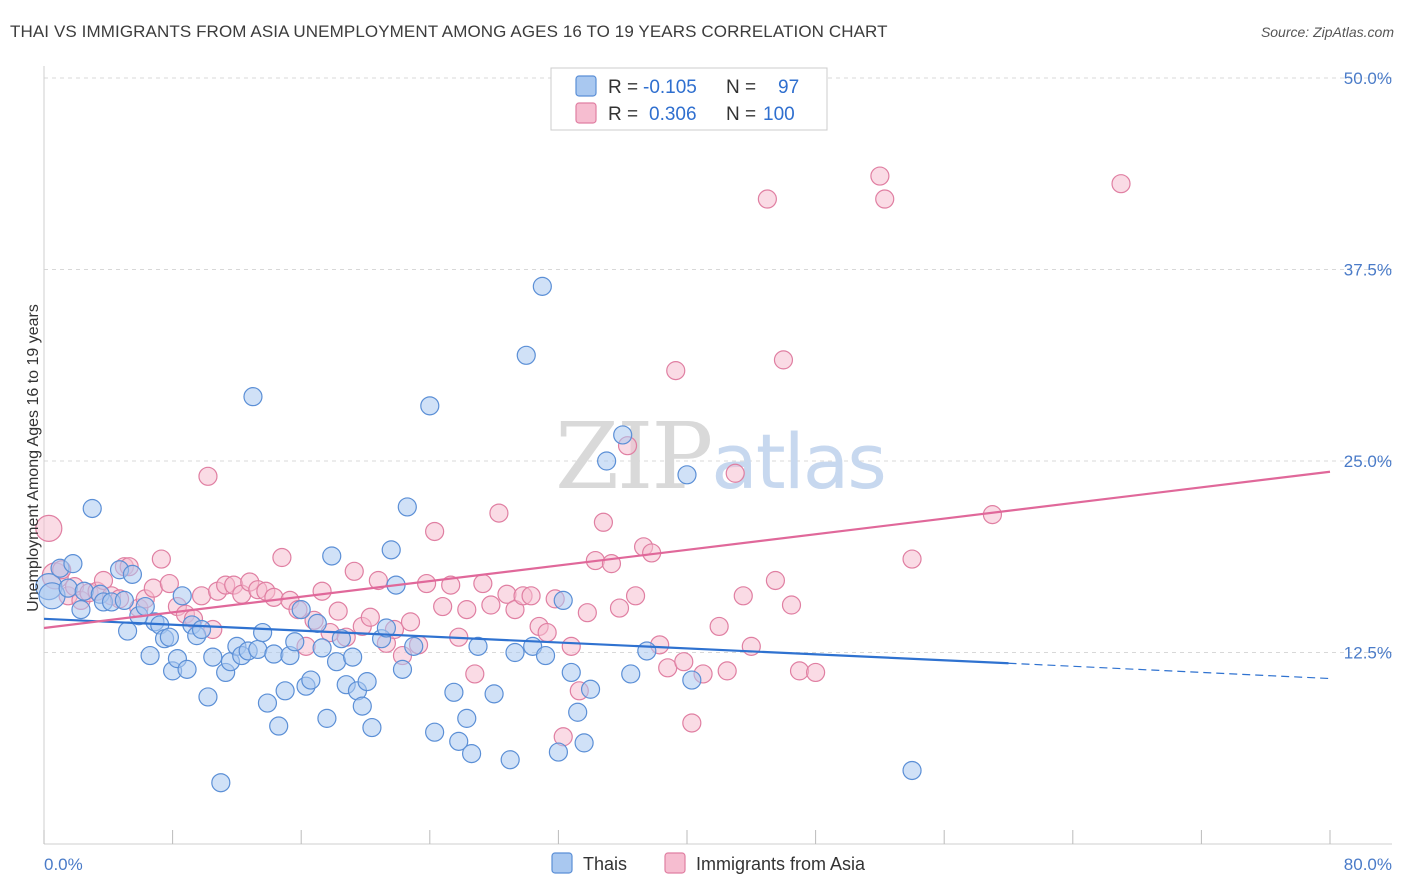 The height and width of the screenshot is (892, 1406). Describe the element at coordinates (633, 456) in the screenshot. I see `watermark-zip: ZIP` at that location.